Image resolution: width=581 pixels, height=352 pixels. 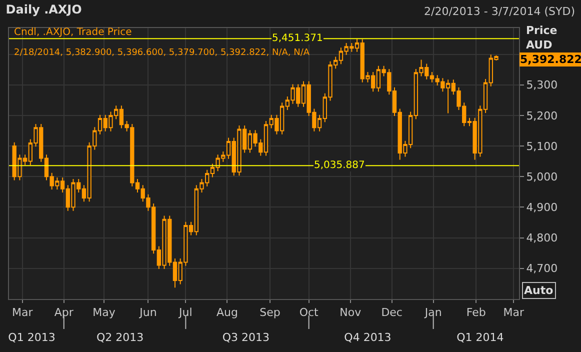 What do you see at coordinates (120, 337) in the screenshot?
I see `x2-tick-label: Q2 2013` at bounding box center [120, 337].